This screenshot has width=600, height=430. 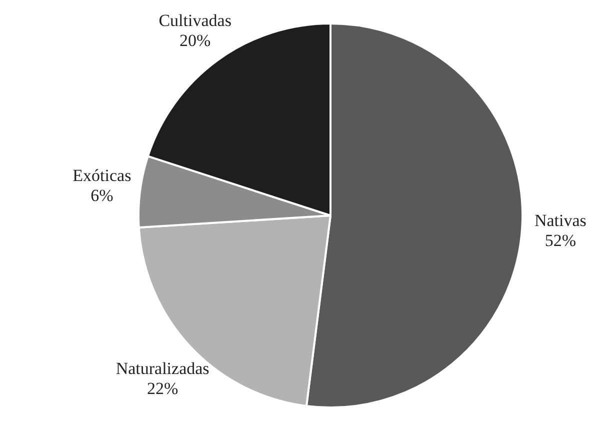 I want to click on data-label: 22%, so click(x=162, y=388).